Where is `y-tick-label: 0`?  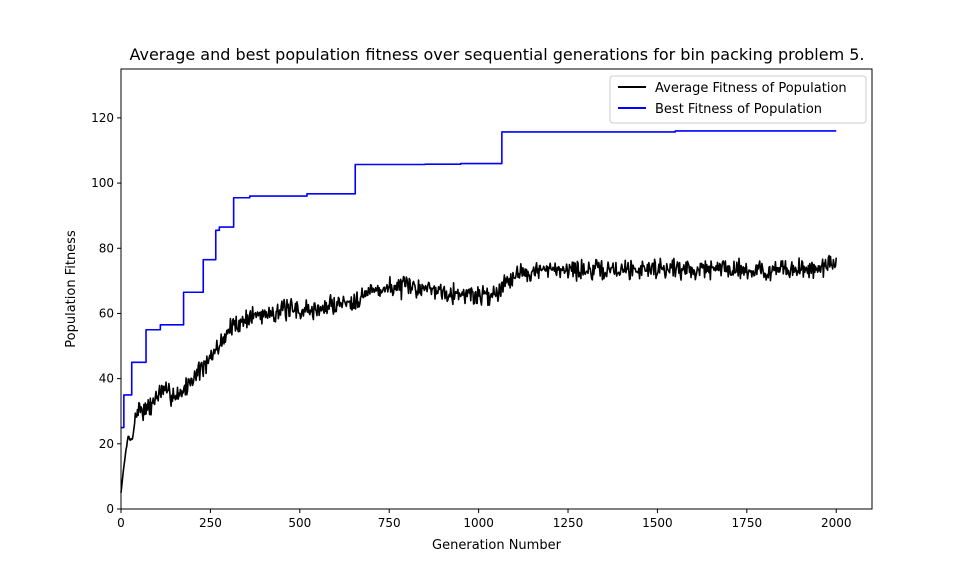 y-tick-label: 0 is located at coordinates (110, 509).